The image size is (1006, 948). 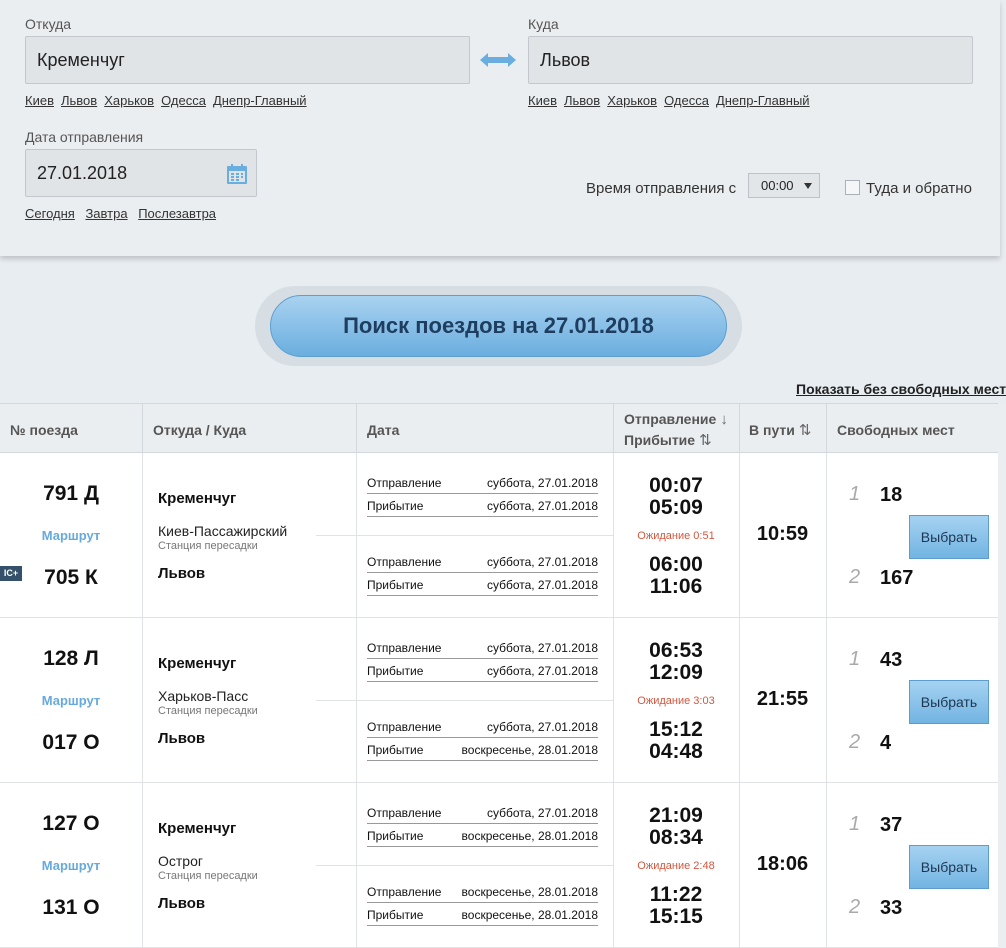 What do you see at coordinates (808, 186) in the screenshot?
I see `chevron-down-icon` at bounding box center [808, 186].